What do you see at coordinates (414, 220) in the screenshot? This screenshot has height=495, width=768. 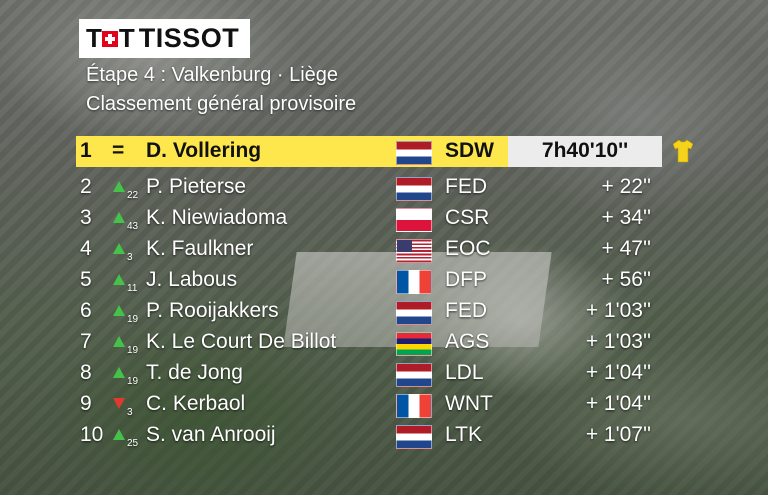 I see `flag-poland-icon` at bounding box center [414, 220].